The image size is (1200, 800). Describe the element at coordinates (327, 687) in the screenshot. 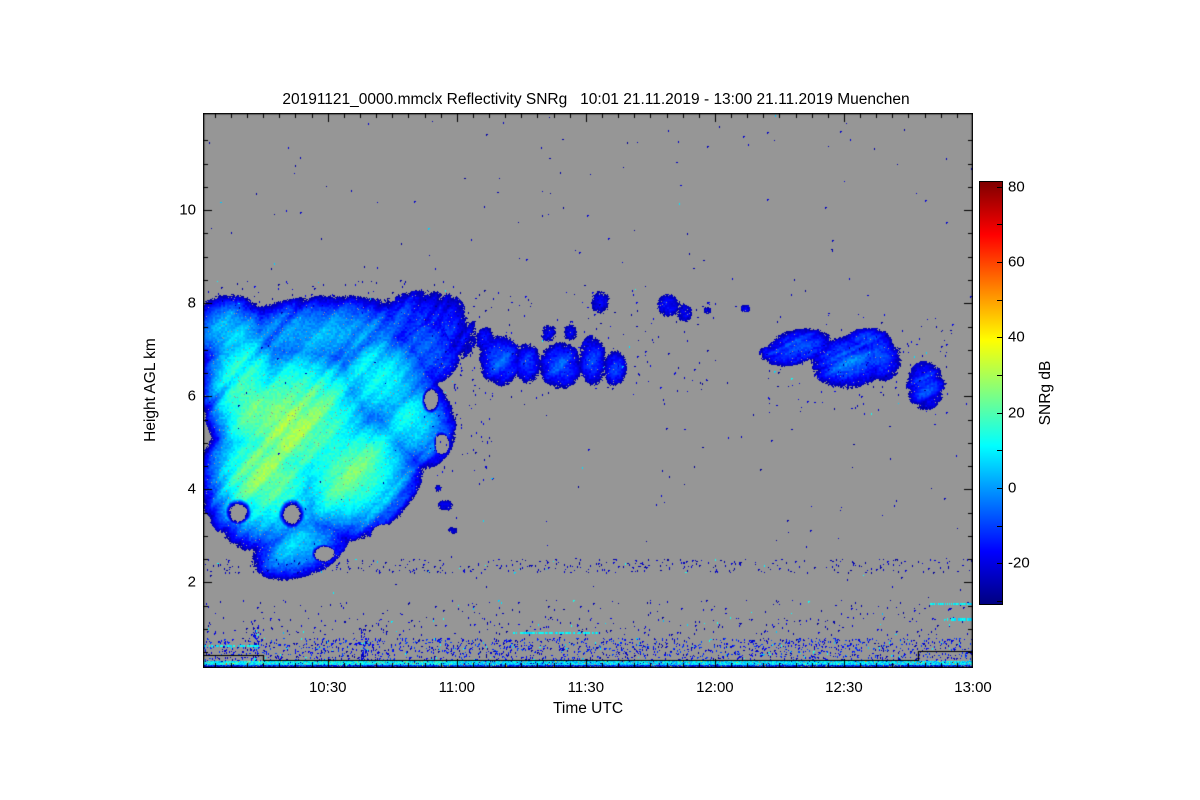

I see `x-tick-label: 10:30` at that location.